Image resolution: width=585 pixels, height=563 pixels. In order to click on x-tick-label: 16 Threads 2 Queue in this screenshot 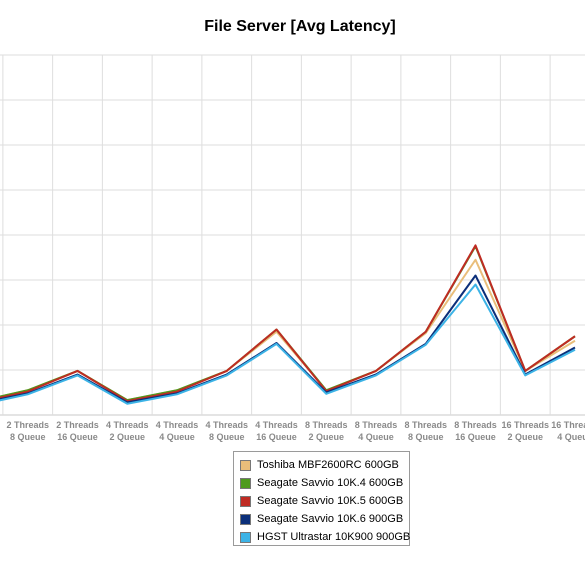, I will do `click(525, 431)`.